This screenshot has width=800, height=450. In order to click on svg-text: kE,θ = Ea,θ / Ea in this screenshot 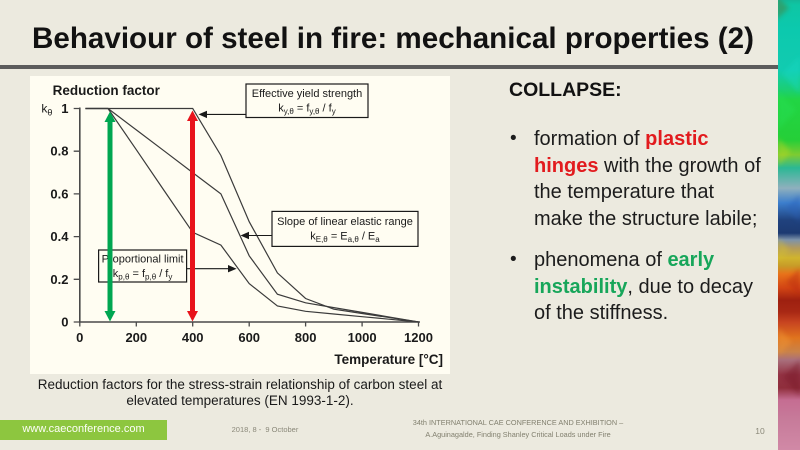, I will do `click(345, 238)`.